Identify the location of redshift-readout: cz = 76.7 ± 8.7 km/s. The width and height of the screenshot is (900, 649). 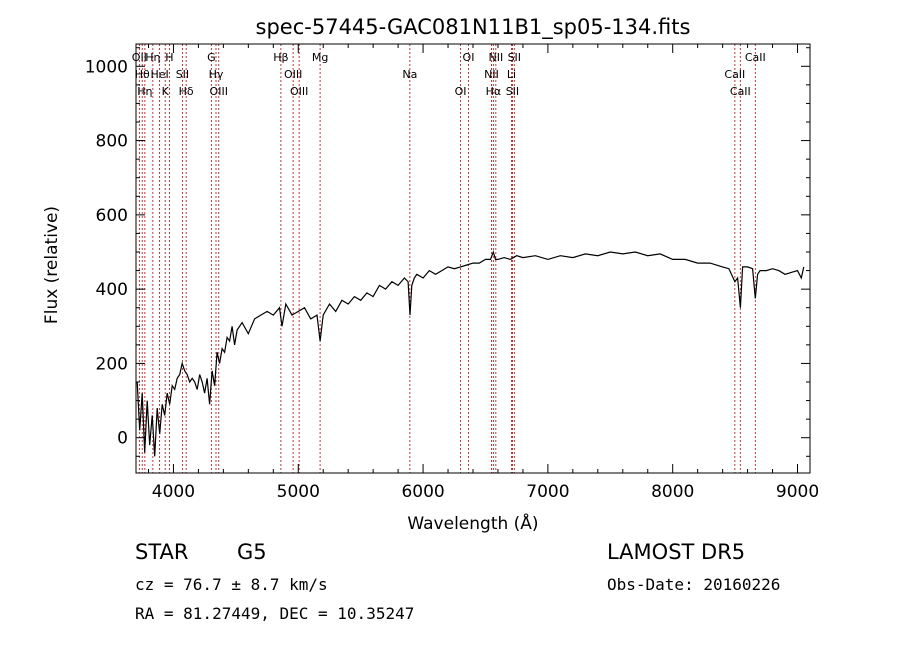
(231, 584).